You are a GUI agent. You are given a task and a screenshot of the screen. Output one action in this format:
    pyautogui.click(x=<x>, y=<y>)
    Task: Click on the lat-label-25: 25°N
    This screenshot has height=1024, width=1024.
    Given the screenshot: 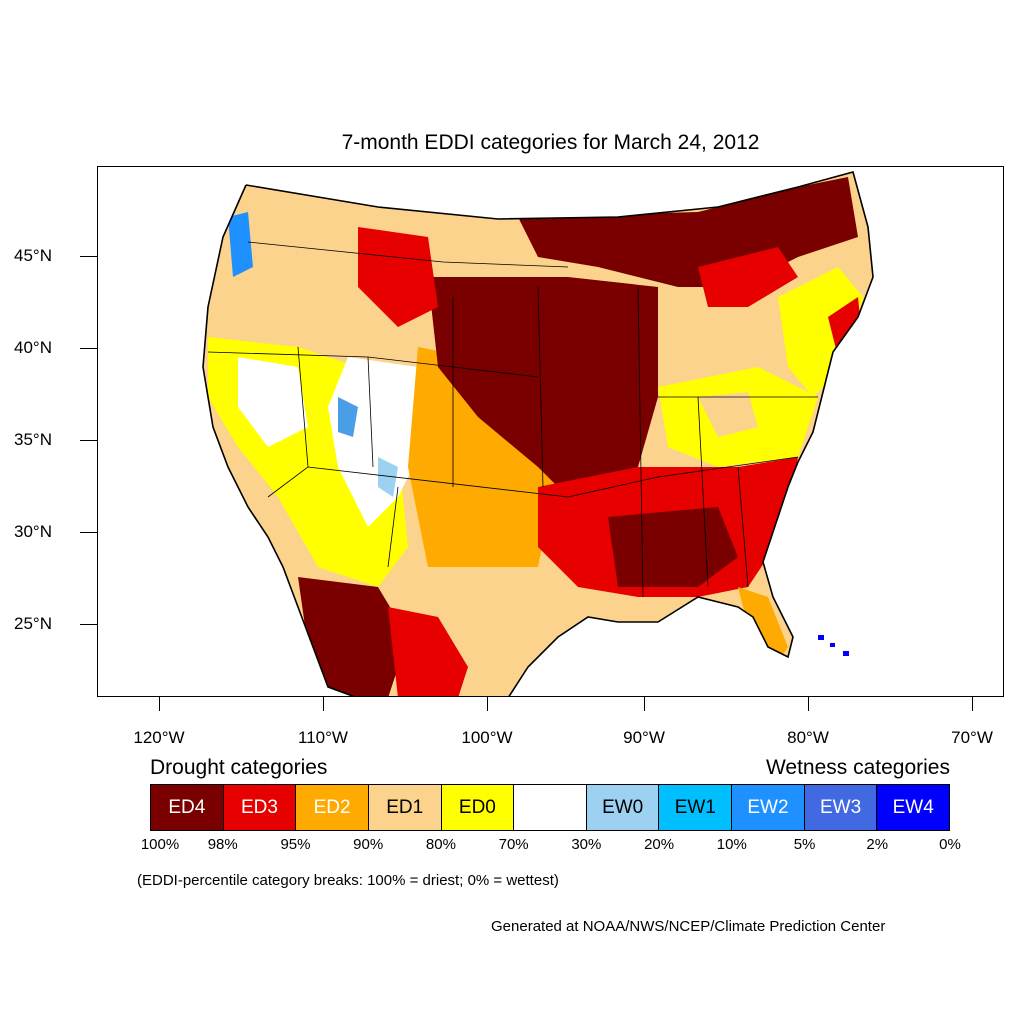 What is the action you would take?
    pyautogui.click(x=33, y=623)
    